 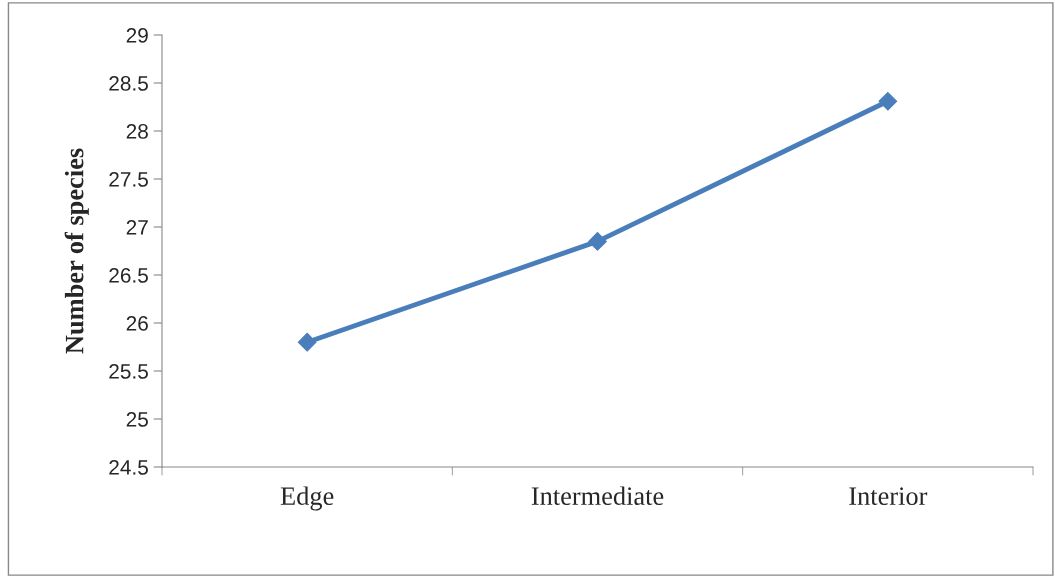 What do you see at coordinates (128, 275) in the screenshot?
I see `y-tick-label: 26.5` at bounding box center [128, 275].